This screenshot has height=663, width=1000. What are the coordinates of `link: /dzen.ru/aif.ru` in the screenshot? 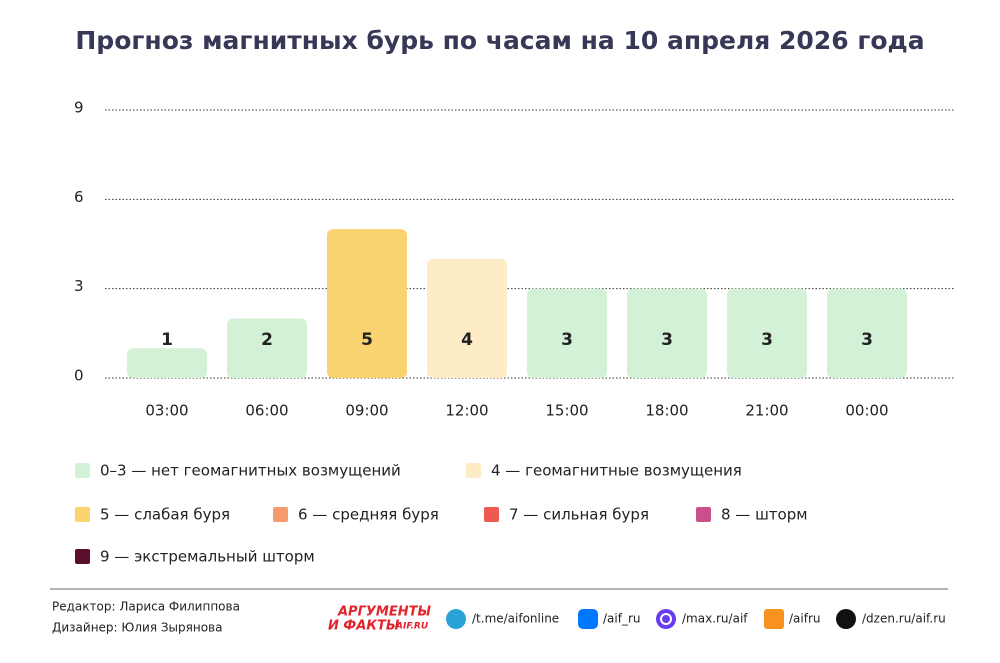 It's located at (904, 619).